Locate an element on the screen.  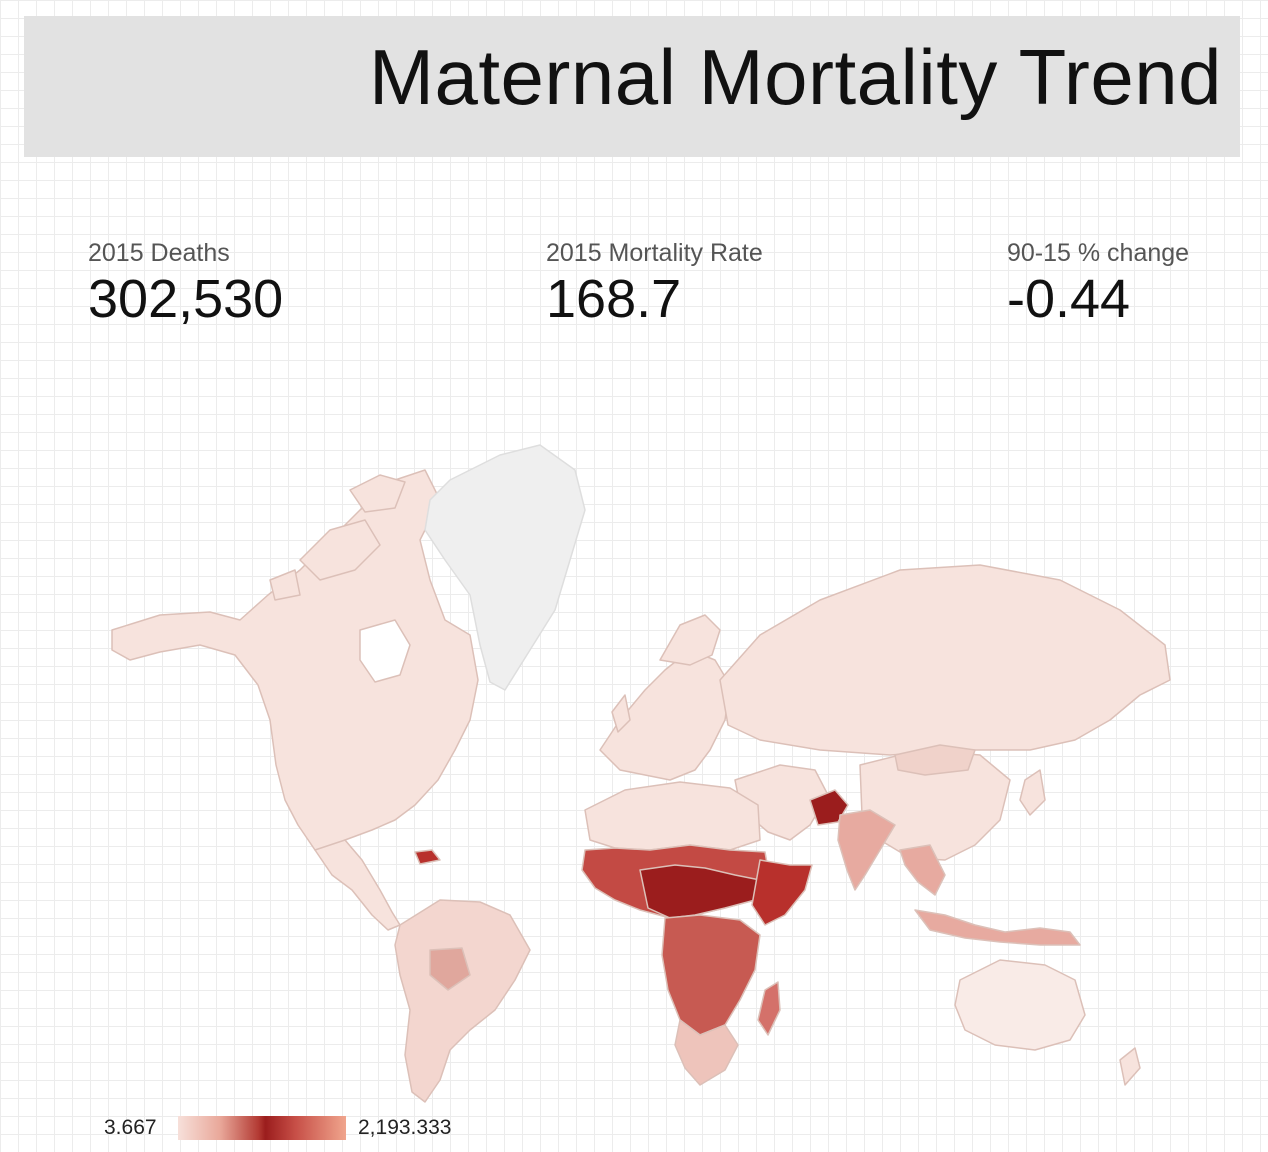
region-australia is located at coordinates (1020, 1005).